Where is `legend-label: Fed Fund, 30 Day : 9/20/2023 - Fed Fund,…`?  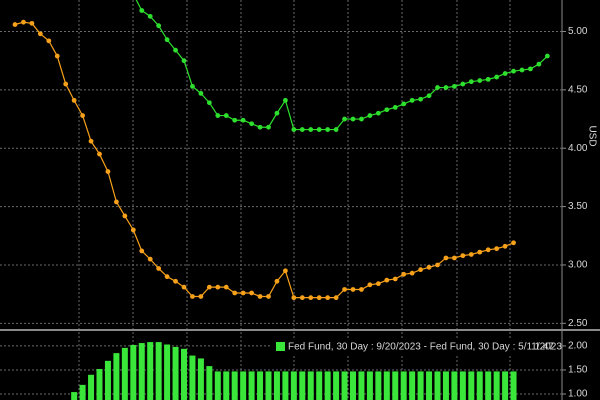 legend-label: Fed Fund, 30 Day : 9/20/2023 - Fed Fund,… is located at coordinates (425, 347).